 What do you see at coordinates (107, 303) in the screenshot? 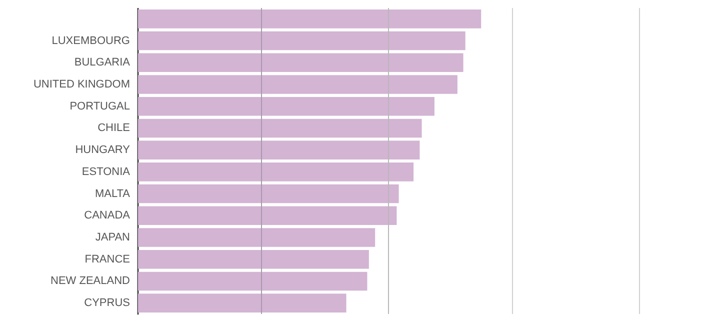
I see `y-tick-label: CYPRUS` at bounding box center [107, 303].